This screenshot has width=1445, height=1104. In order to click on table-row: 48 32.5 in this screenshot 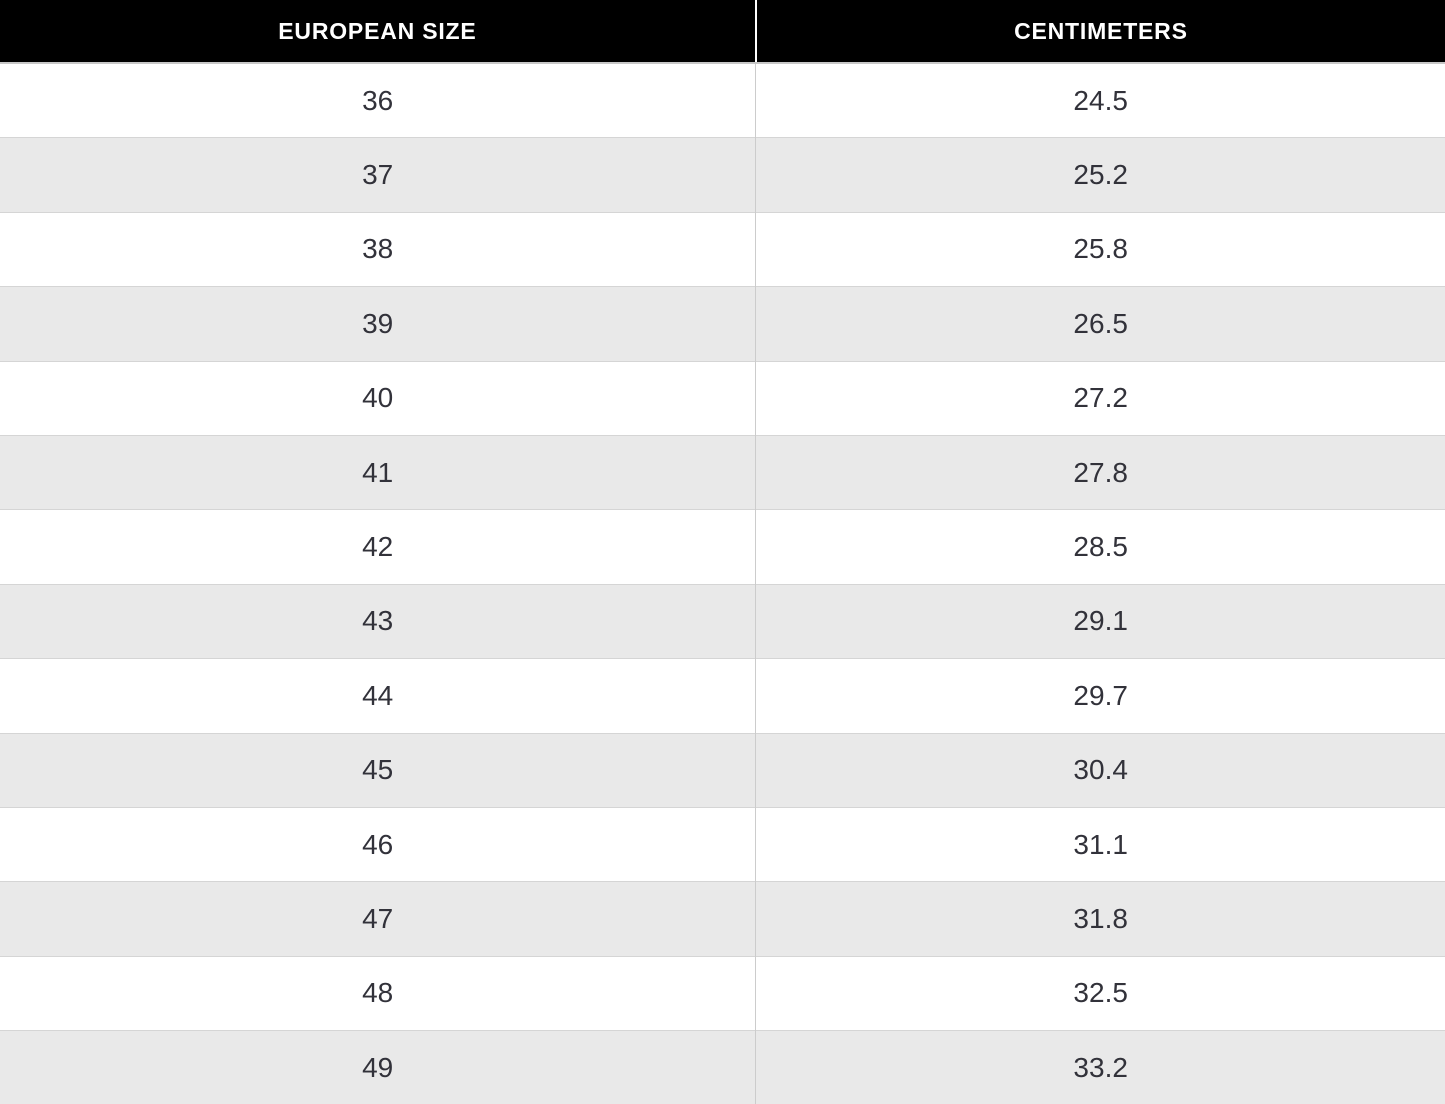, I will do `click(722, 993)`.